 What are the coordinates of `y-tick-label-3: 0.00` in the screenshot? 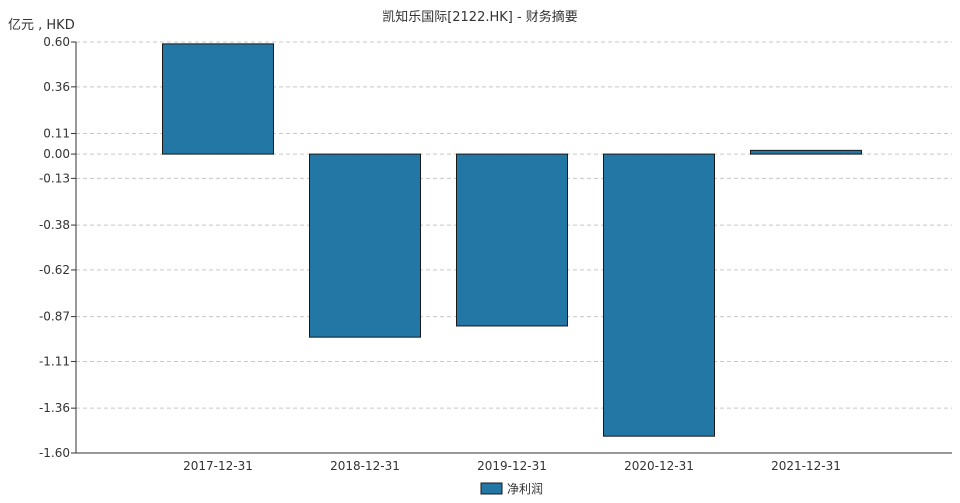 It's located at (56, 154).